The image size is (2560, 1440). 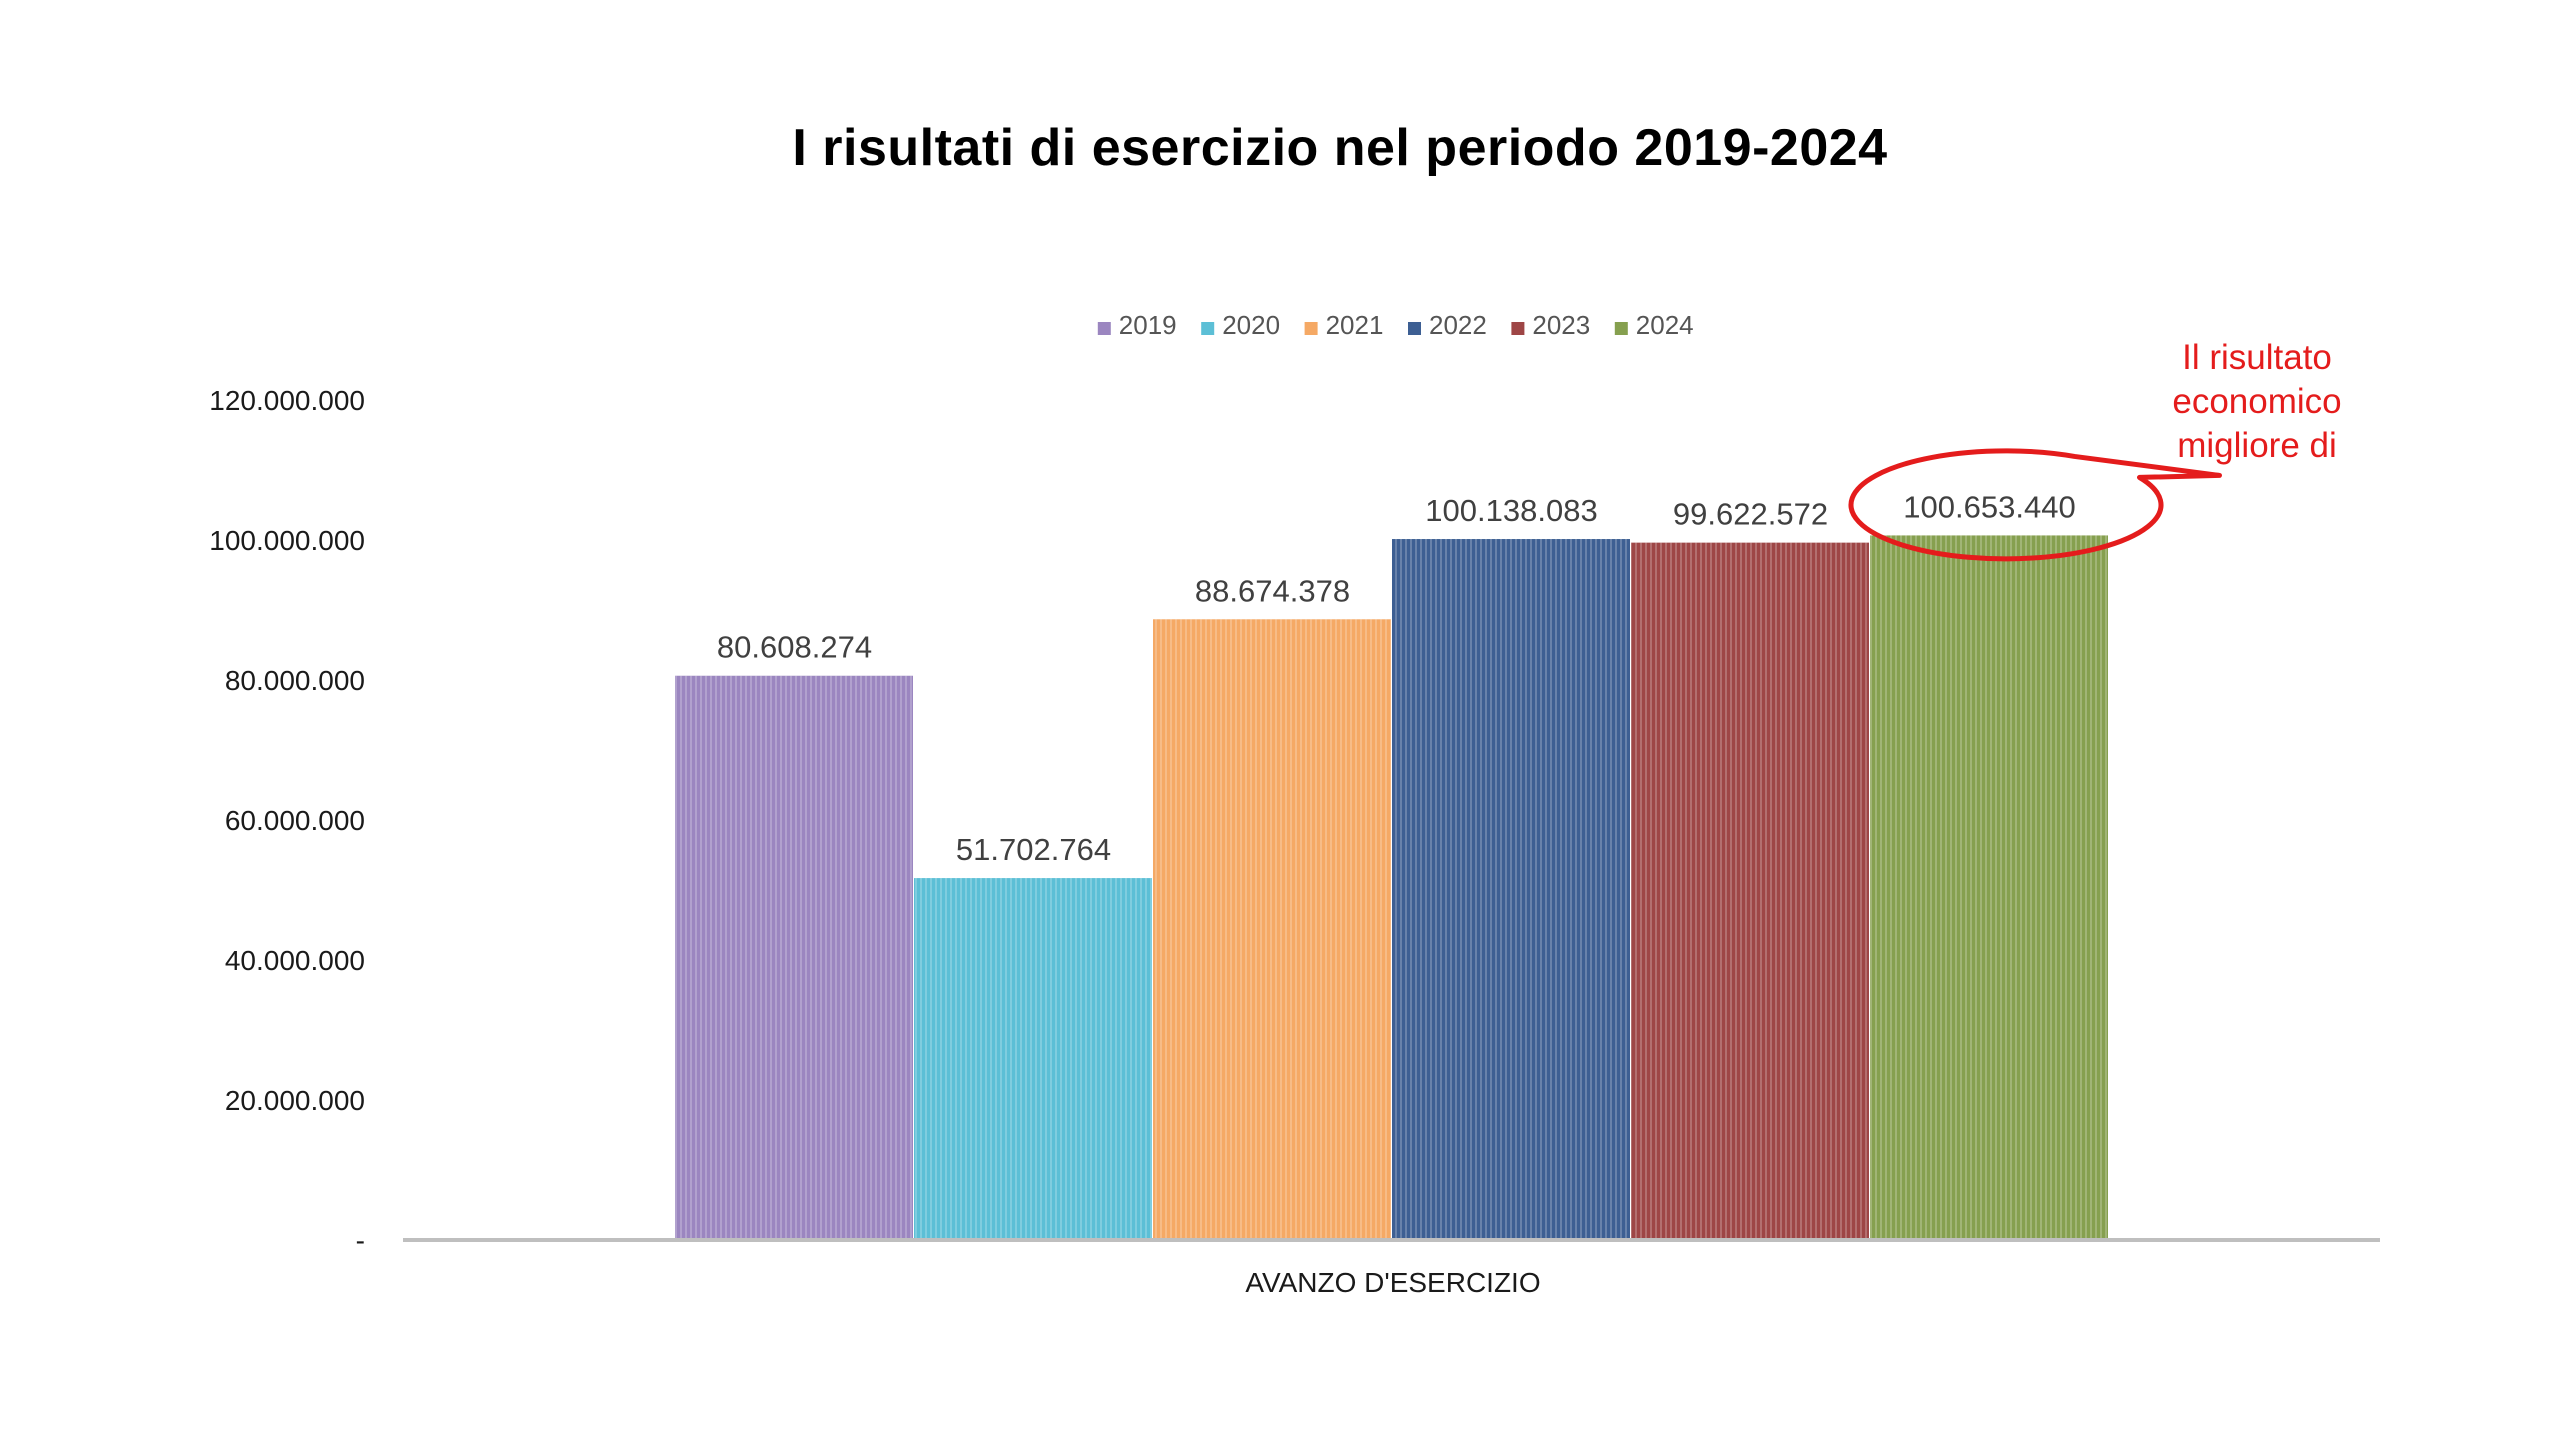 I want to click on data-label-2024: 100.653.440, so click(x=1989, y=506).